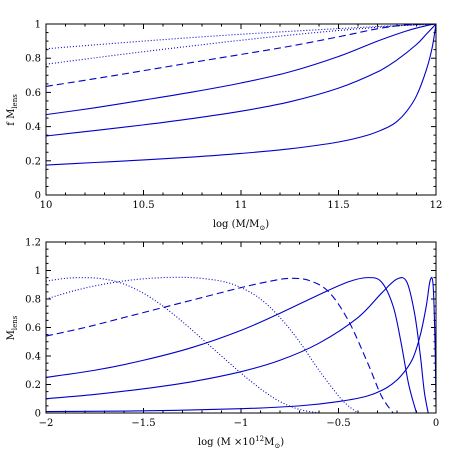  Describe the element at coordinates (143, 205) in the screenshot. I see `top-chart-xtick-label: 10.5` at that location.